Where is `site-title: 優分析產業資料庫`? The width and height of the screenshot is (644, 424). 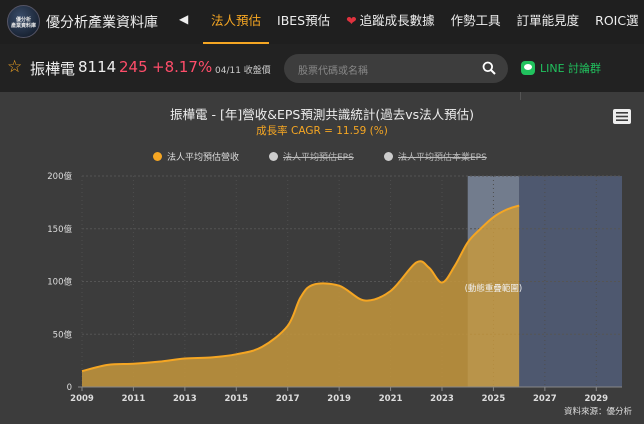 site-title: 優分析產業資料庫 is located at coordinates (102, 23).